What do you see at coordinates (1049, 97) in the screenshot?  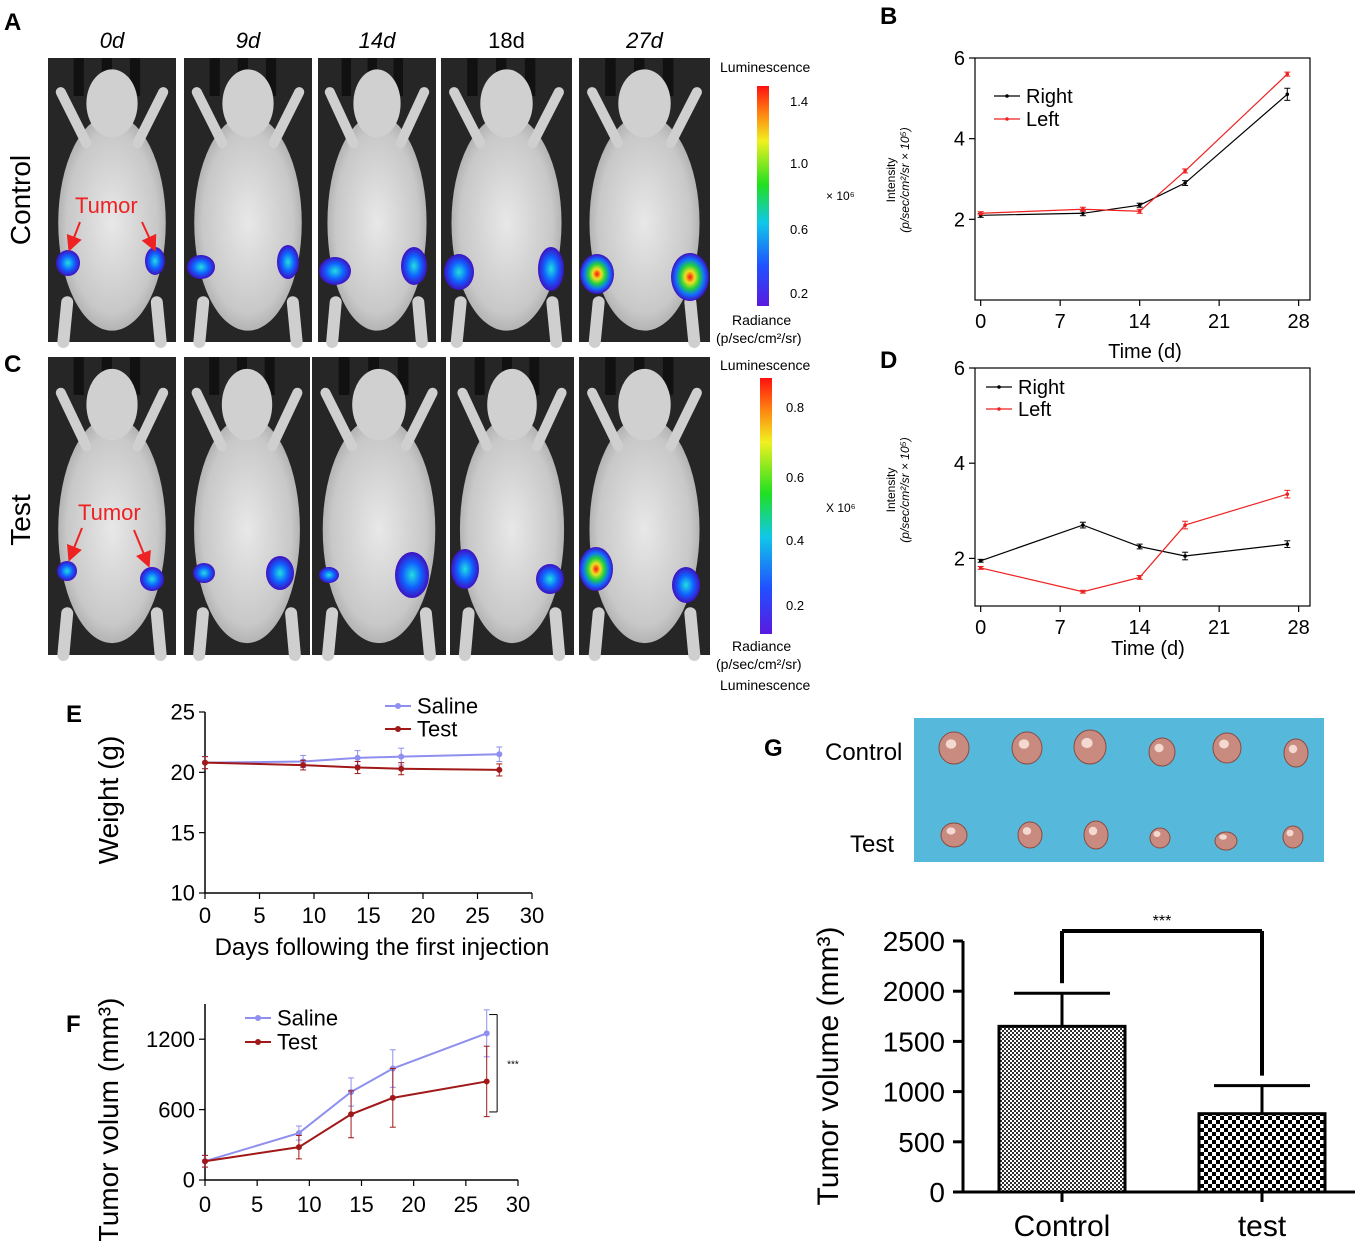 I see `legend-label-right: Right` at bounding box center [1049, 97].